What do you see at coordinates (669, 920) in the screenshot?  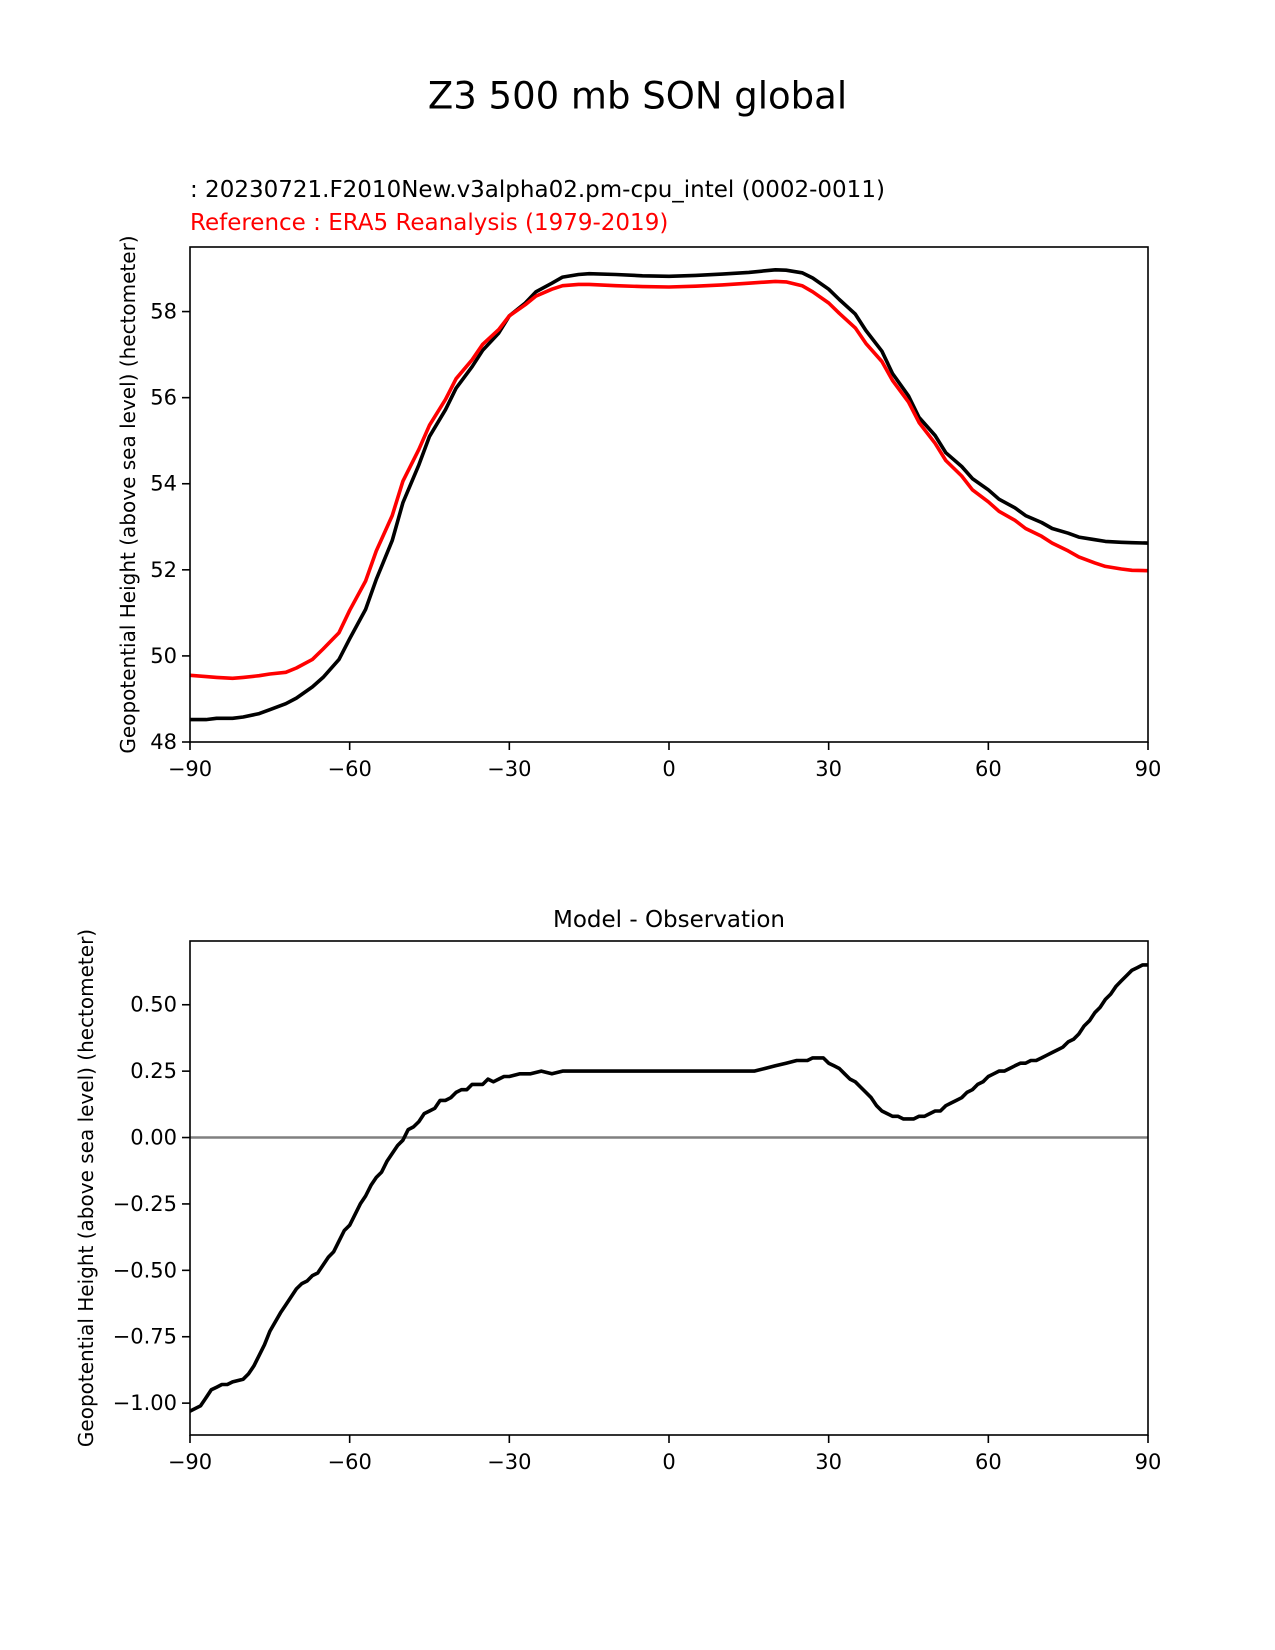 I see `panel-title: Model - Observation` at bounding box center [669, 920].